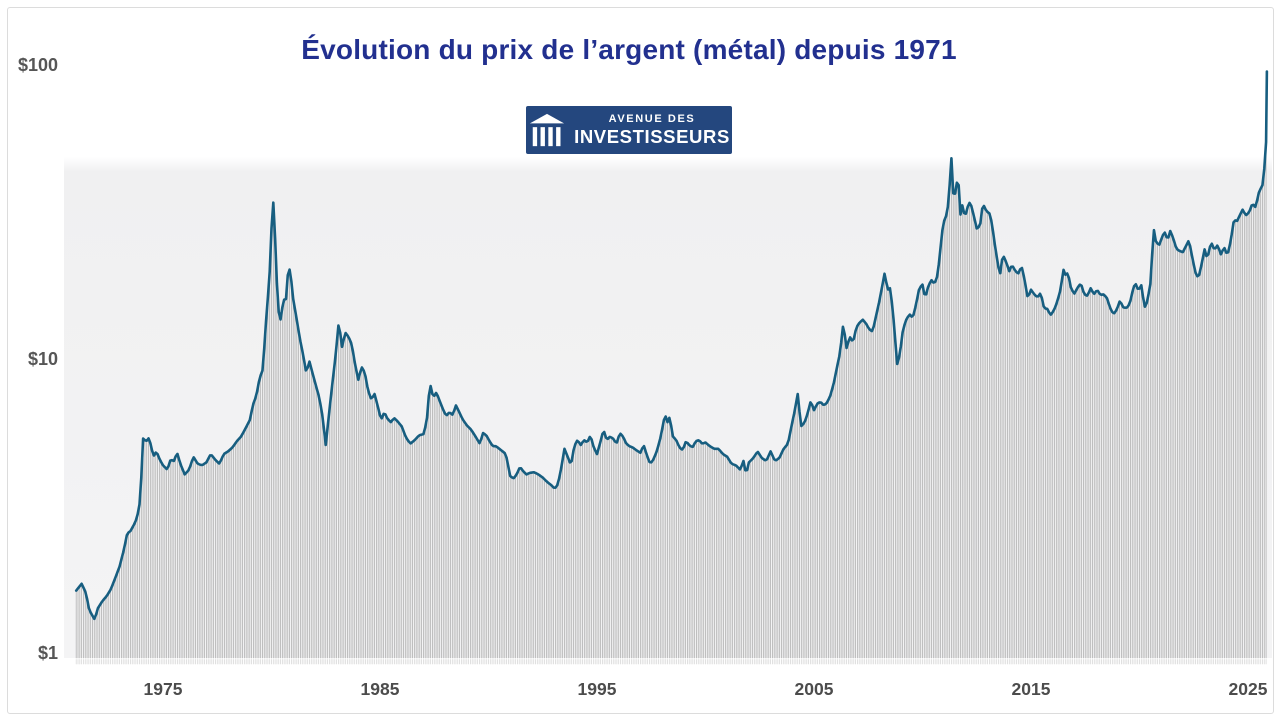 This screenshot has width=1280, height=720. Describe the element at coordinates (47, 653) in the screenshot. I see `y-axis-tick-label: $1` at that location.